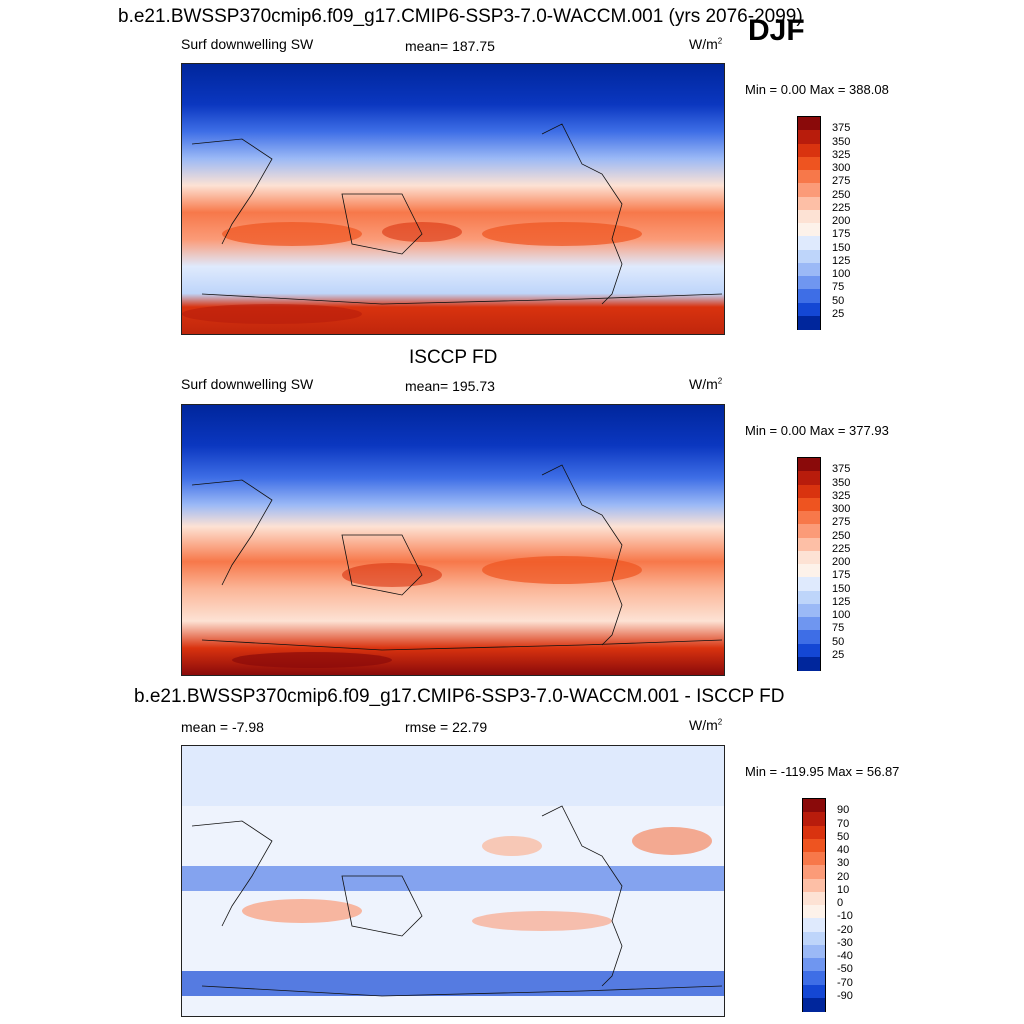 The height and width of the screenshot is (1024, 1024). I want to click on panel-model-map, so click(453, 199).